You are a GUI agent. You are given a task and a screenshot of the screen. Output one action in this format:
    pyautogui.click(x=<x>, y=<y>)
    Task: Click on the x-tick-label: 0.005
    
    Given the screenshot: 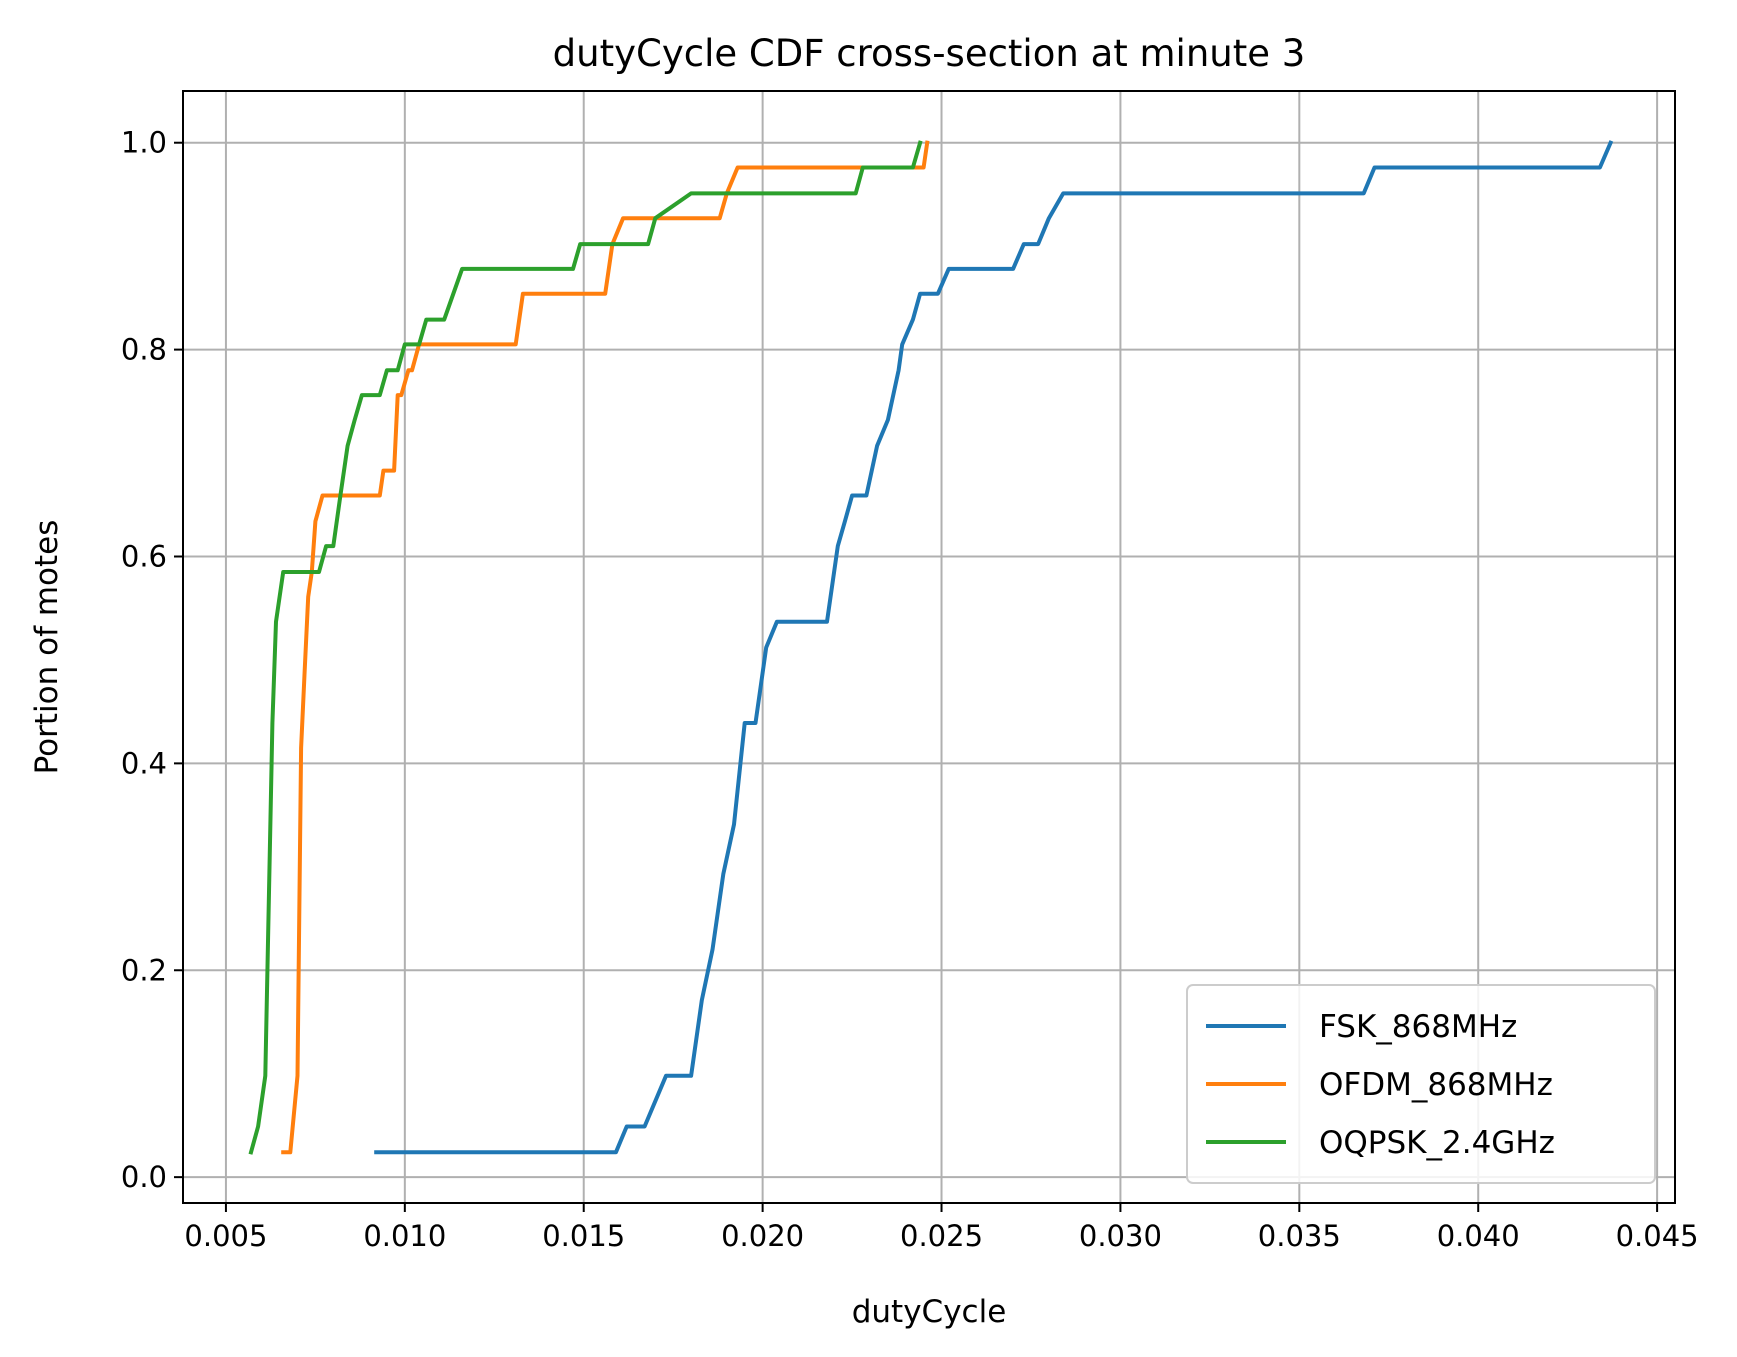 What is the action you would take?
    pyautogui.click(x=225, y=1236)
    